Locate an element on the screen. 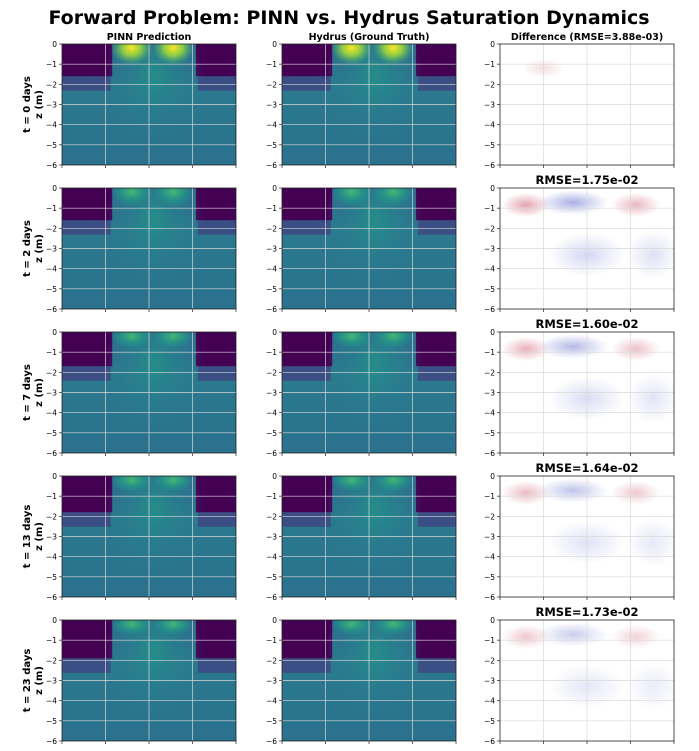  panel: 0 −1 −2 −3 −4 −5 −6 RMSE=1.75e-02 is located at coordinates (579, 243).